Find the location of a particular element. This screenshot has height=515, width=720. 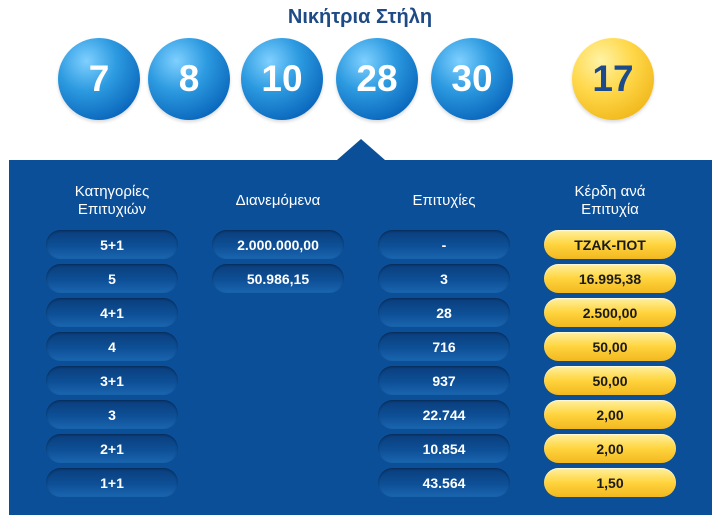

header-prize: Κέρδη ανά Επιτυχία is located at coordinates (610, 200).